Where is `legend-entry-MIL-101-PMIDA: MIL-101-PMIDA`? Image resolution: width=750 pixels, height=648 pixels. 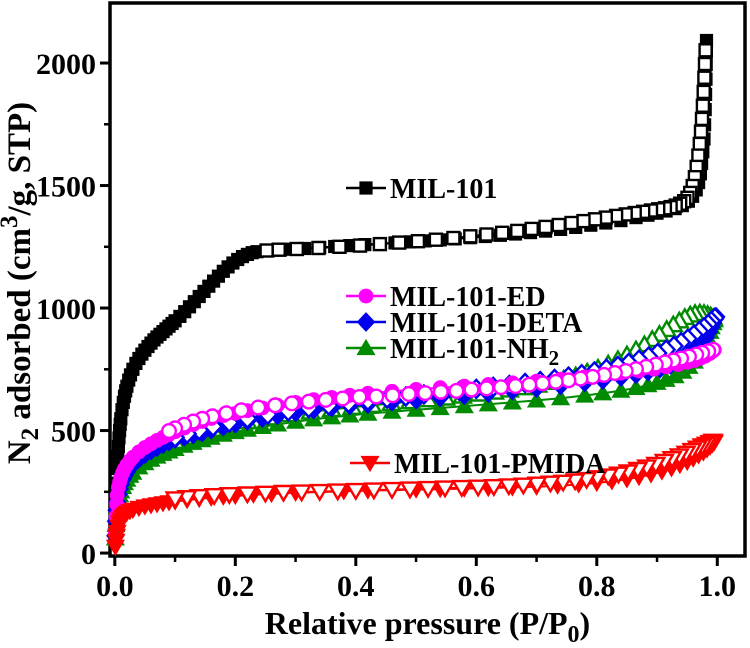
legend-entry-MIL-101-PMIDA: MIL-101-PMIDA is located at coordinates (478, 464).